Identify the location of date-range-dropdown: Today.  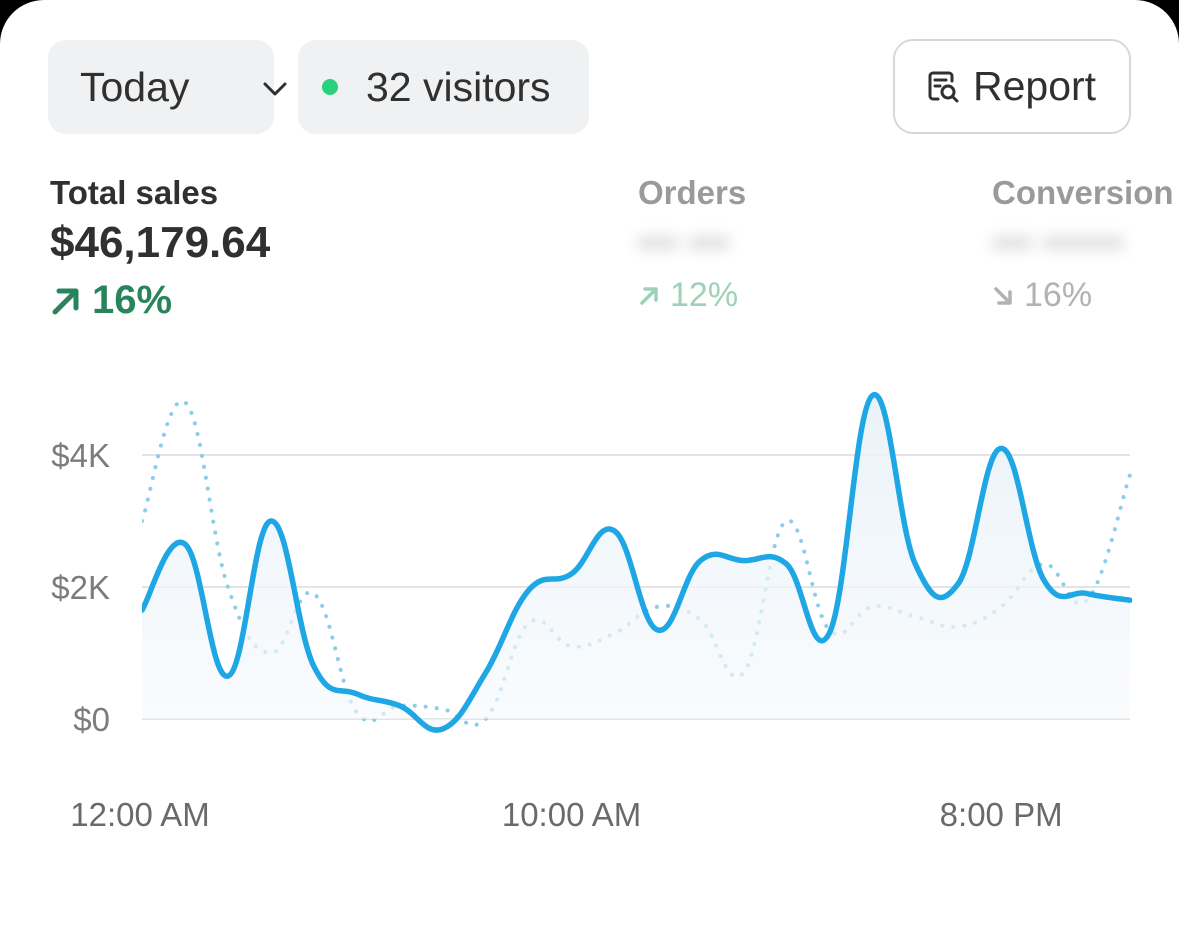
(167, 87).